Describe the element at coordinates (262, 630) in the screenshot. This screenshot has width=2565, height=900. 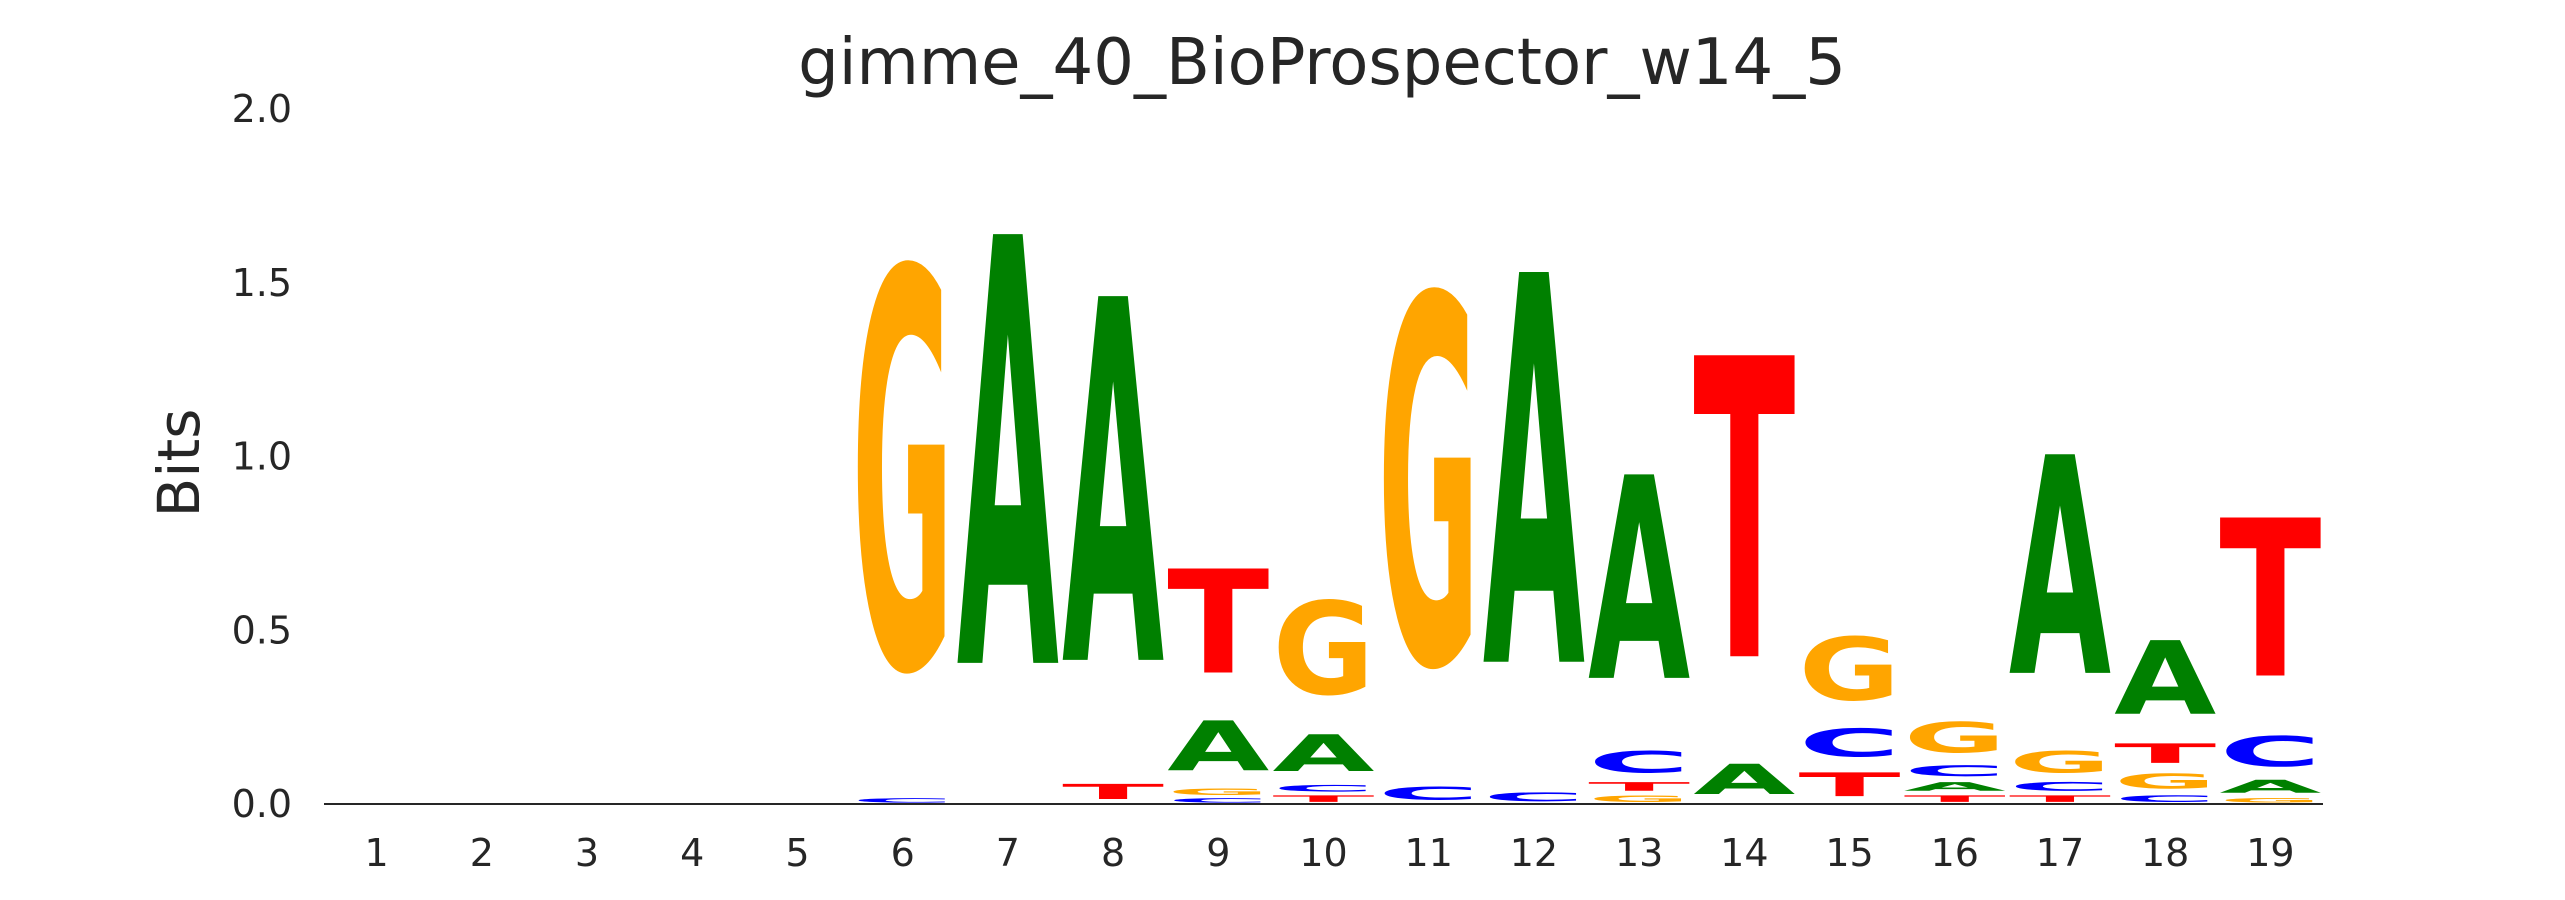
I see `y-tick-label: 0.5` at that location.